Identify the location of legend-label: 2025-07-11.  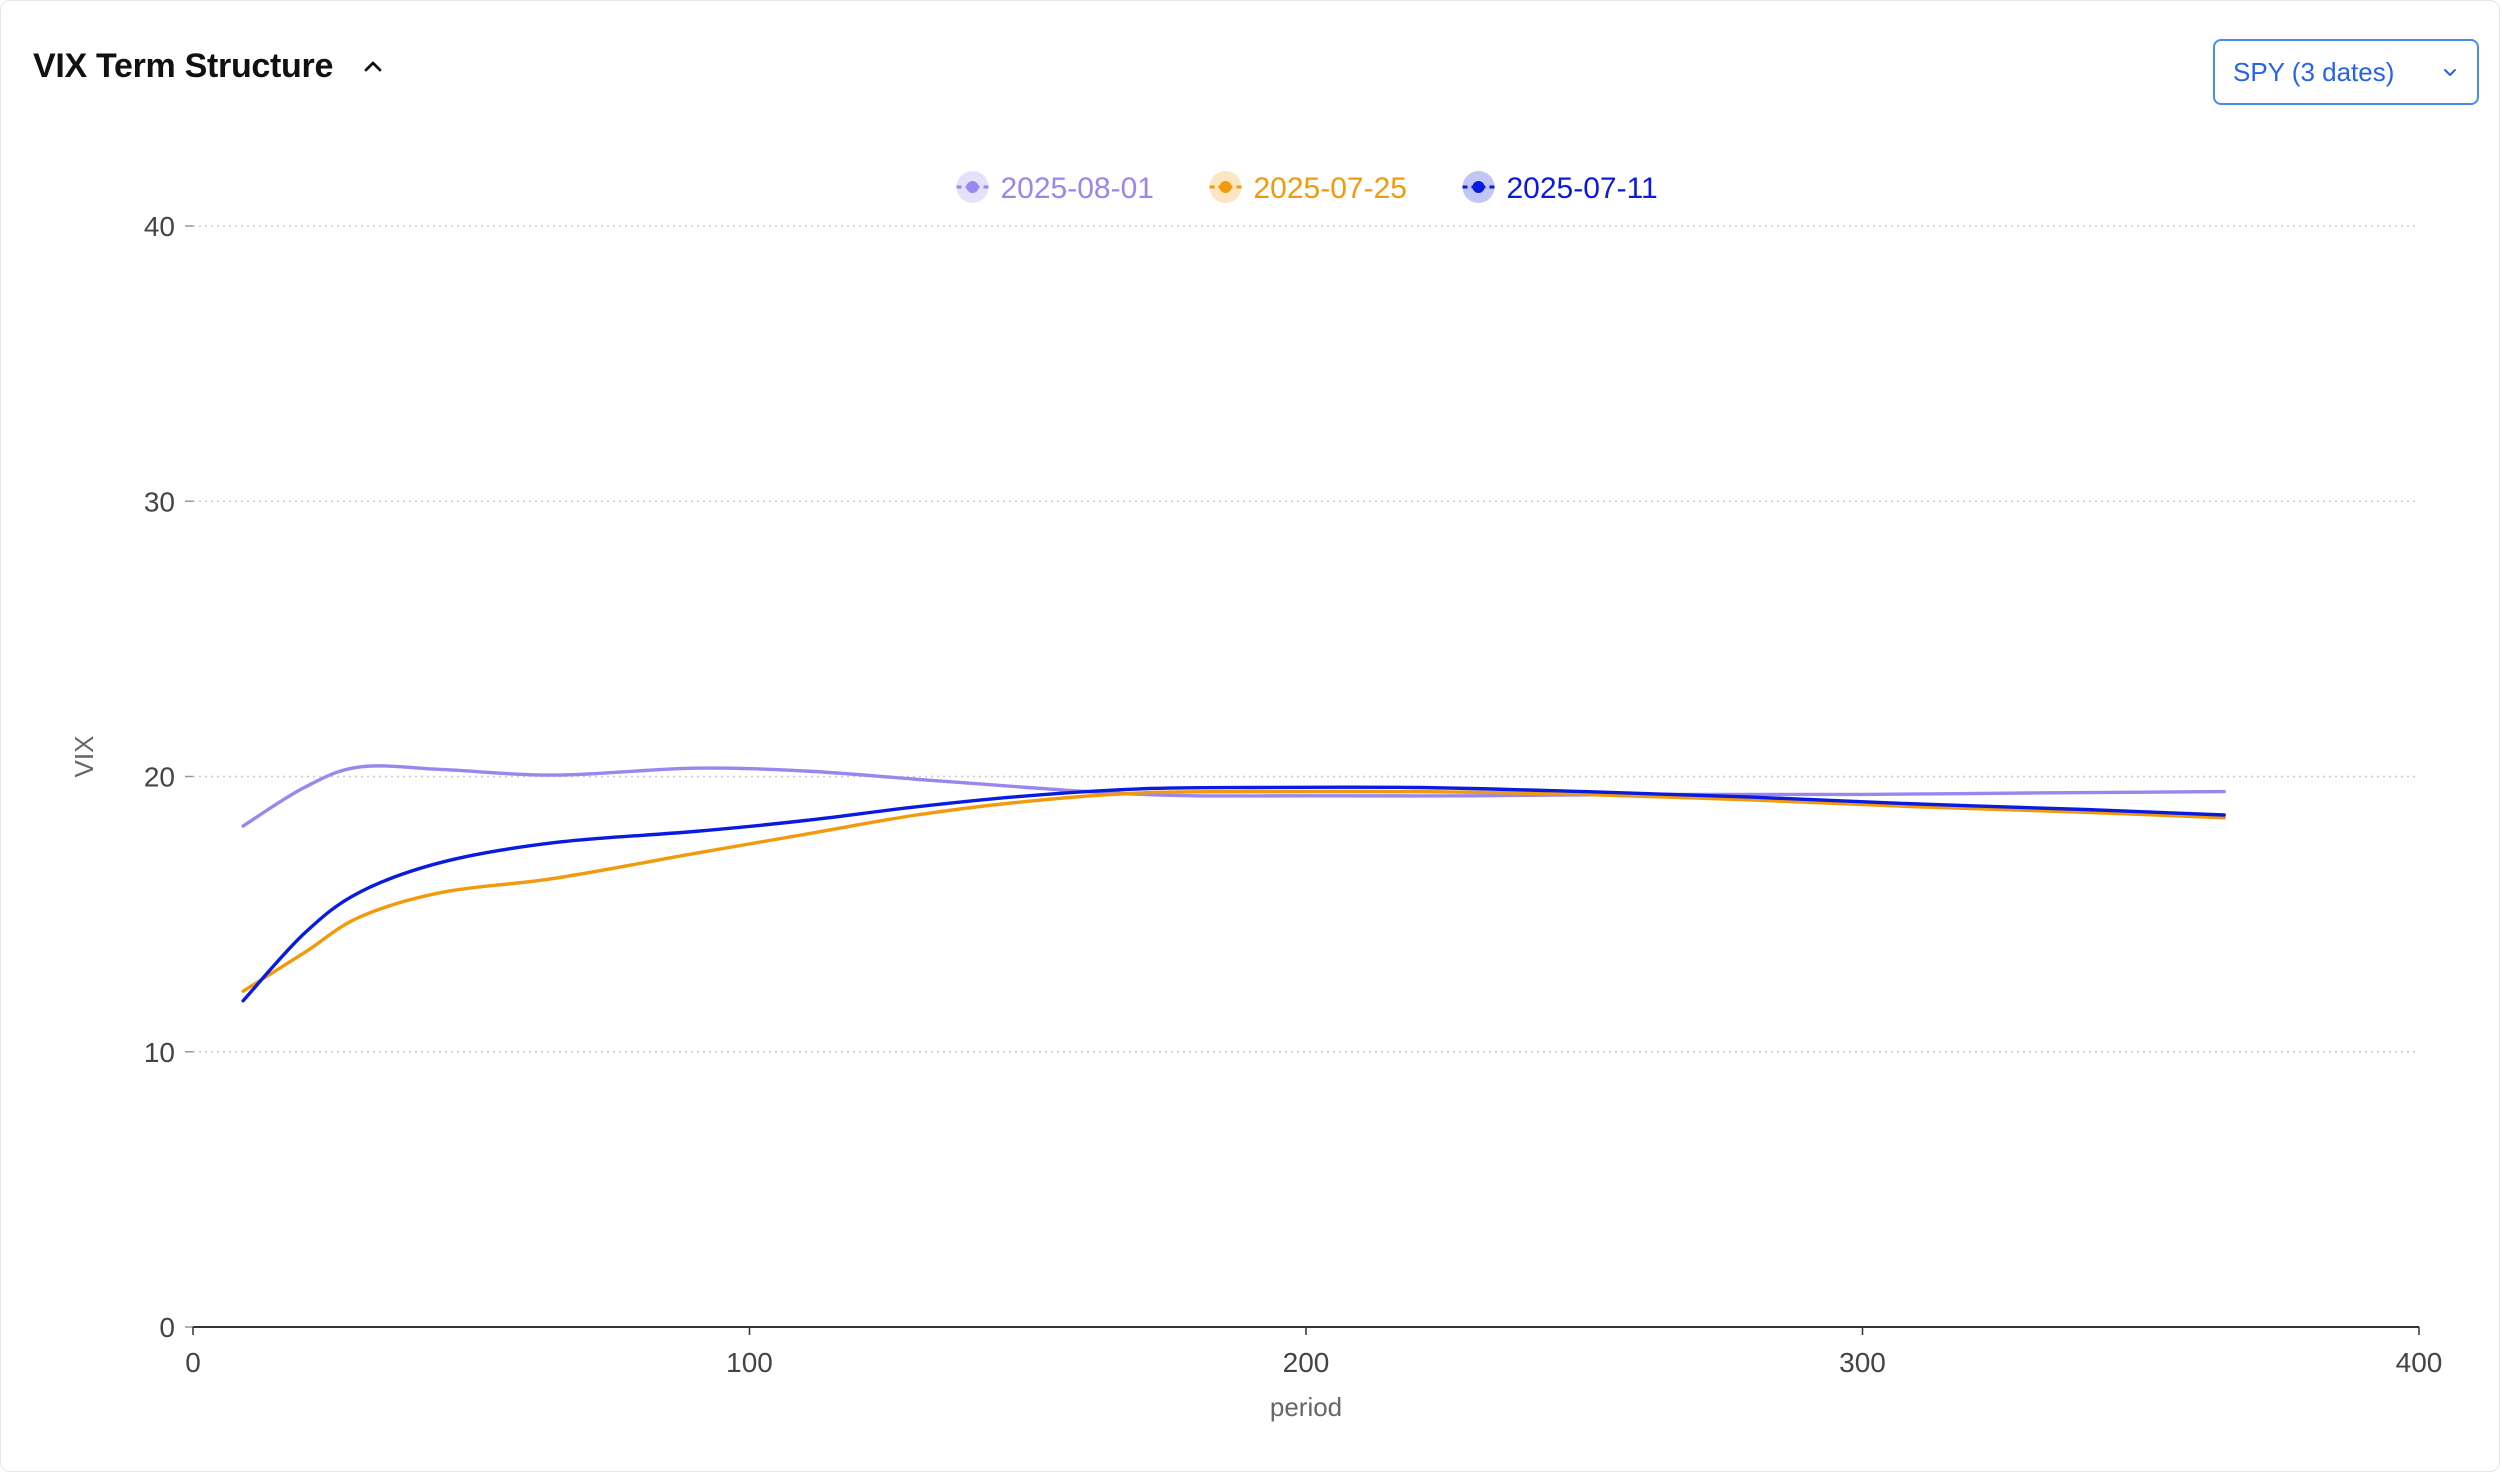
(1582, 188).